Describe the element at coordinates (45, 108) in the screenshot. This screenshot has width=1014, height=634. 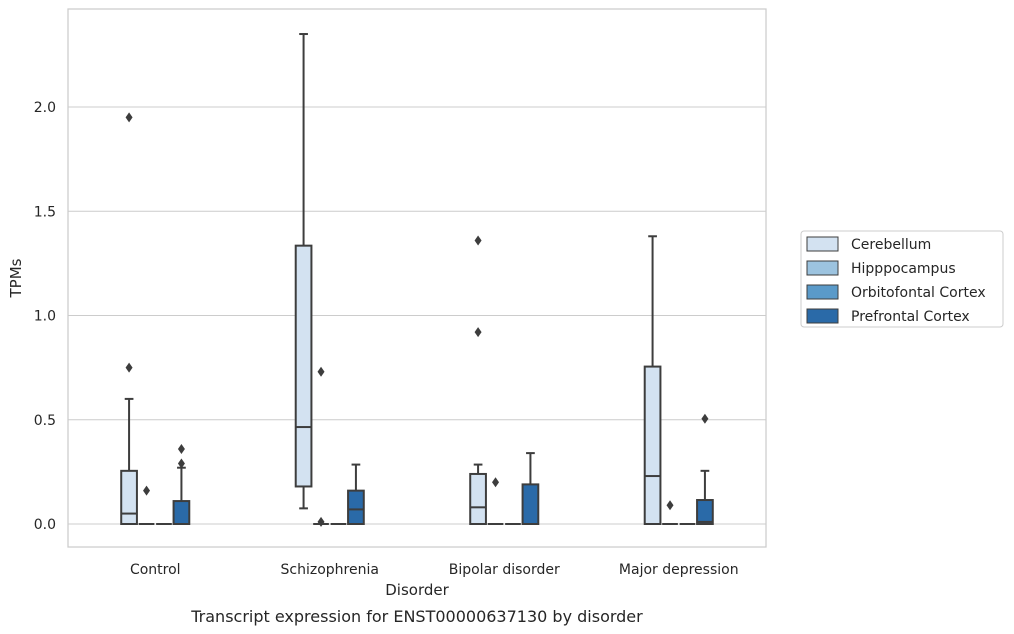
I see `y-tick-label: 2.0` at that location.